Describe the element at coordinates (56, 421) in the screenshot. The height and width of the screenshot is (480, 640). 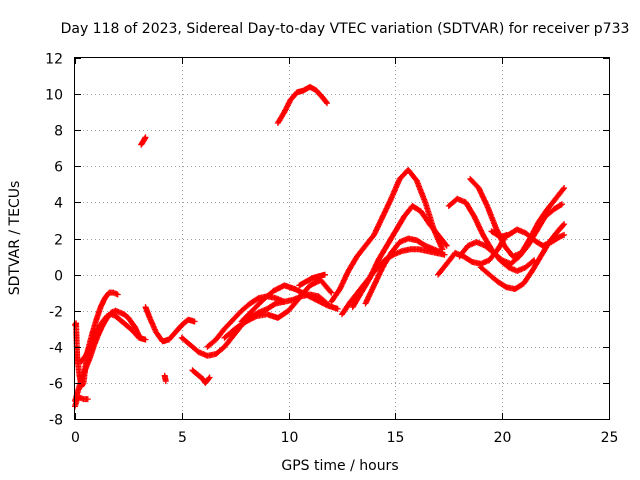
I see `y-tick-label: -8` at that location.